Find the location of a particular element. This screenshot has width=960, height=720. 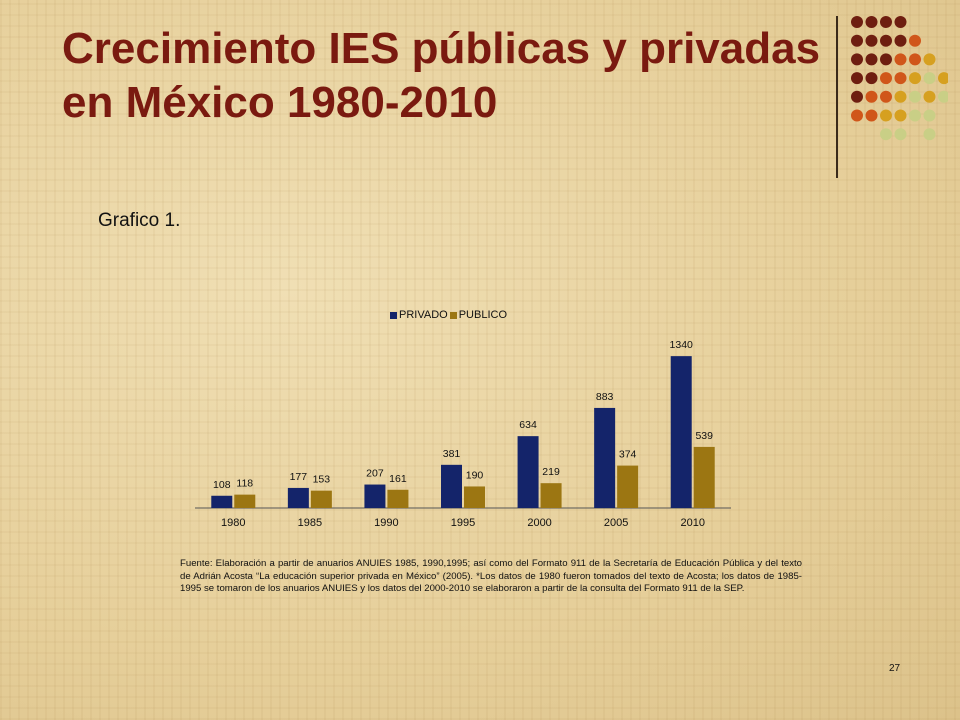

data-label-privado-2010: 1340 is located at coordinates (682, 345).